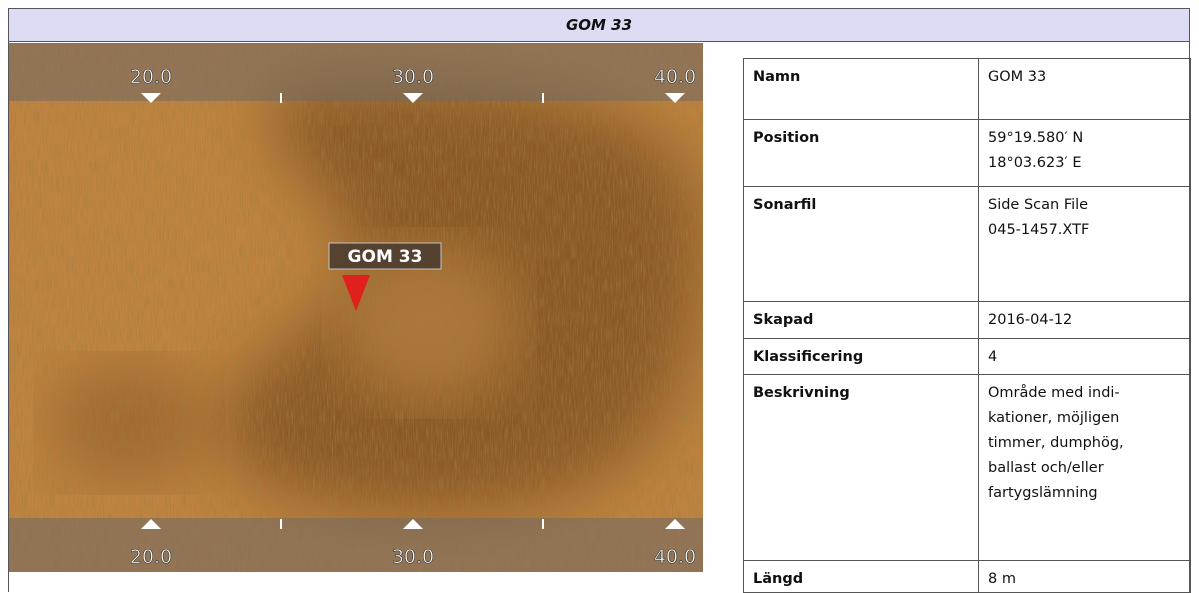  What do you see at coordinates (151, 557) in the screenshot?
I see `scale-label-bottom: 20.0` at bounding box center [151, 557].